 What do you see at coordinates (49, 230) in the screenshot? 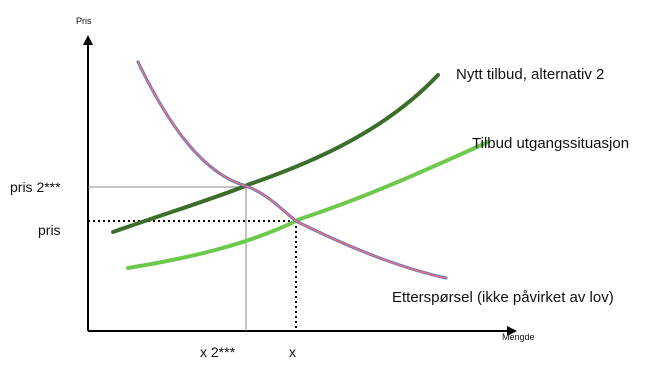
I see `y-tick-label-pris: pris` at bounding box center [49, 230].